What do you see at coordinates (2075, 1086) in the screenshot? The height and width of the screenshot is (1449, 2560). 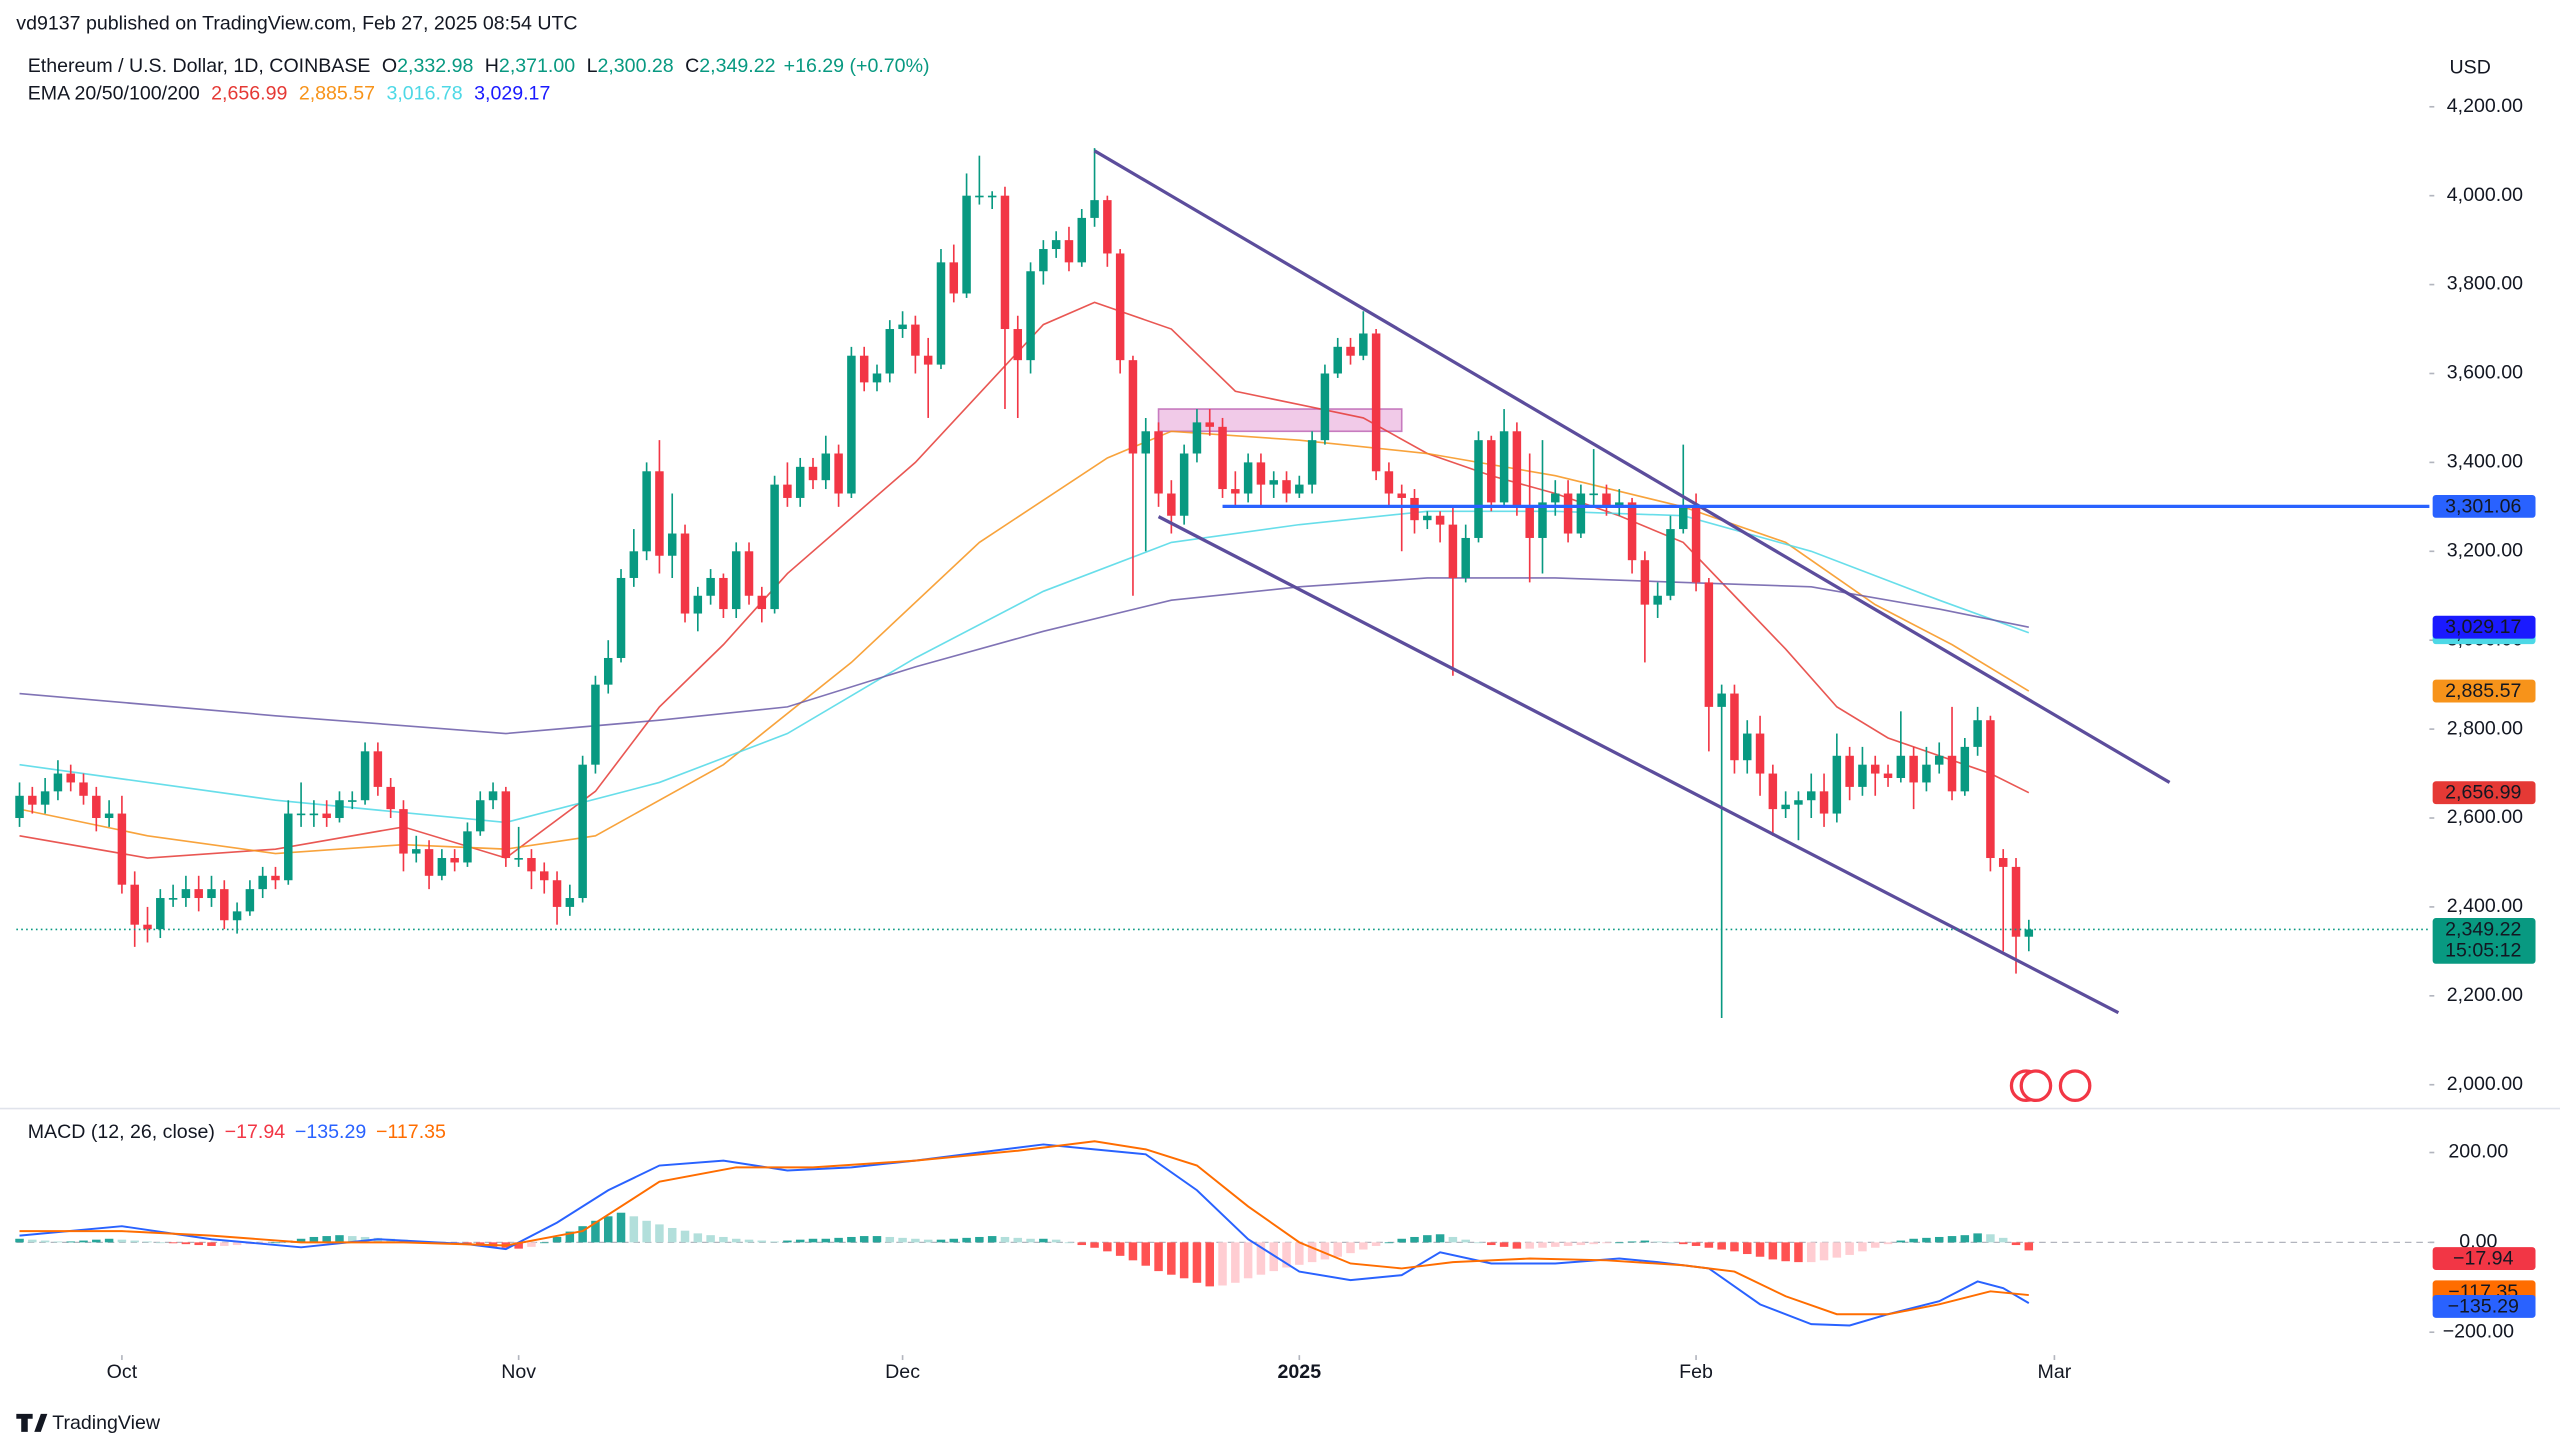 I see `event-icon` at bounding box center [2075, 1086].